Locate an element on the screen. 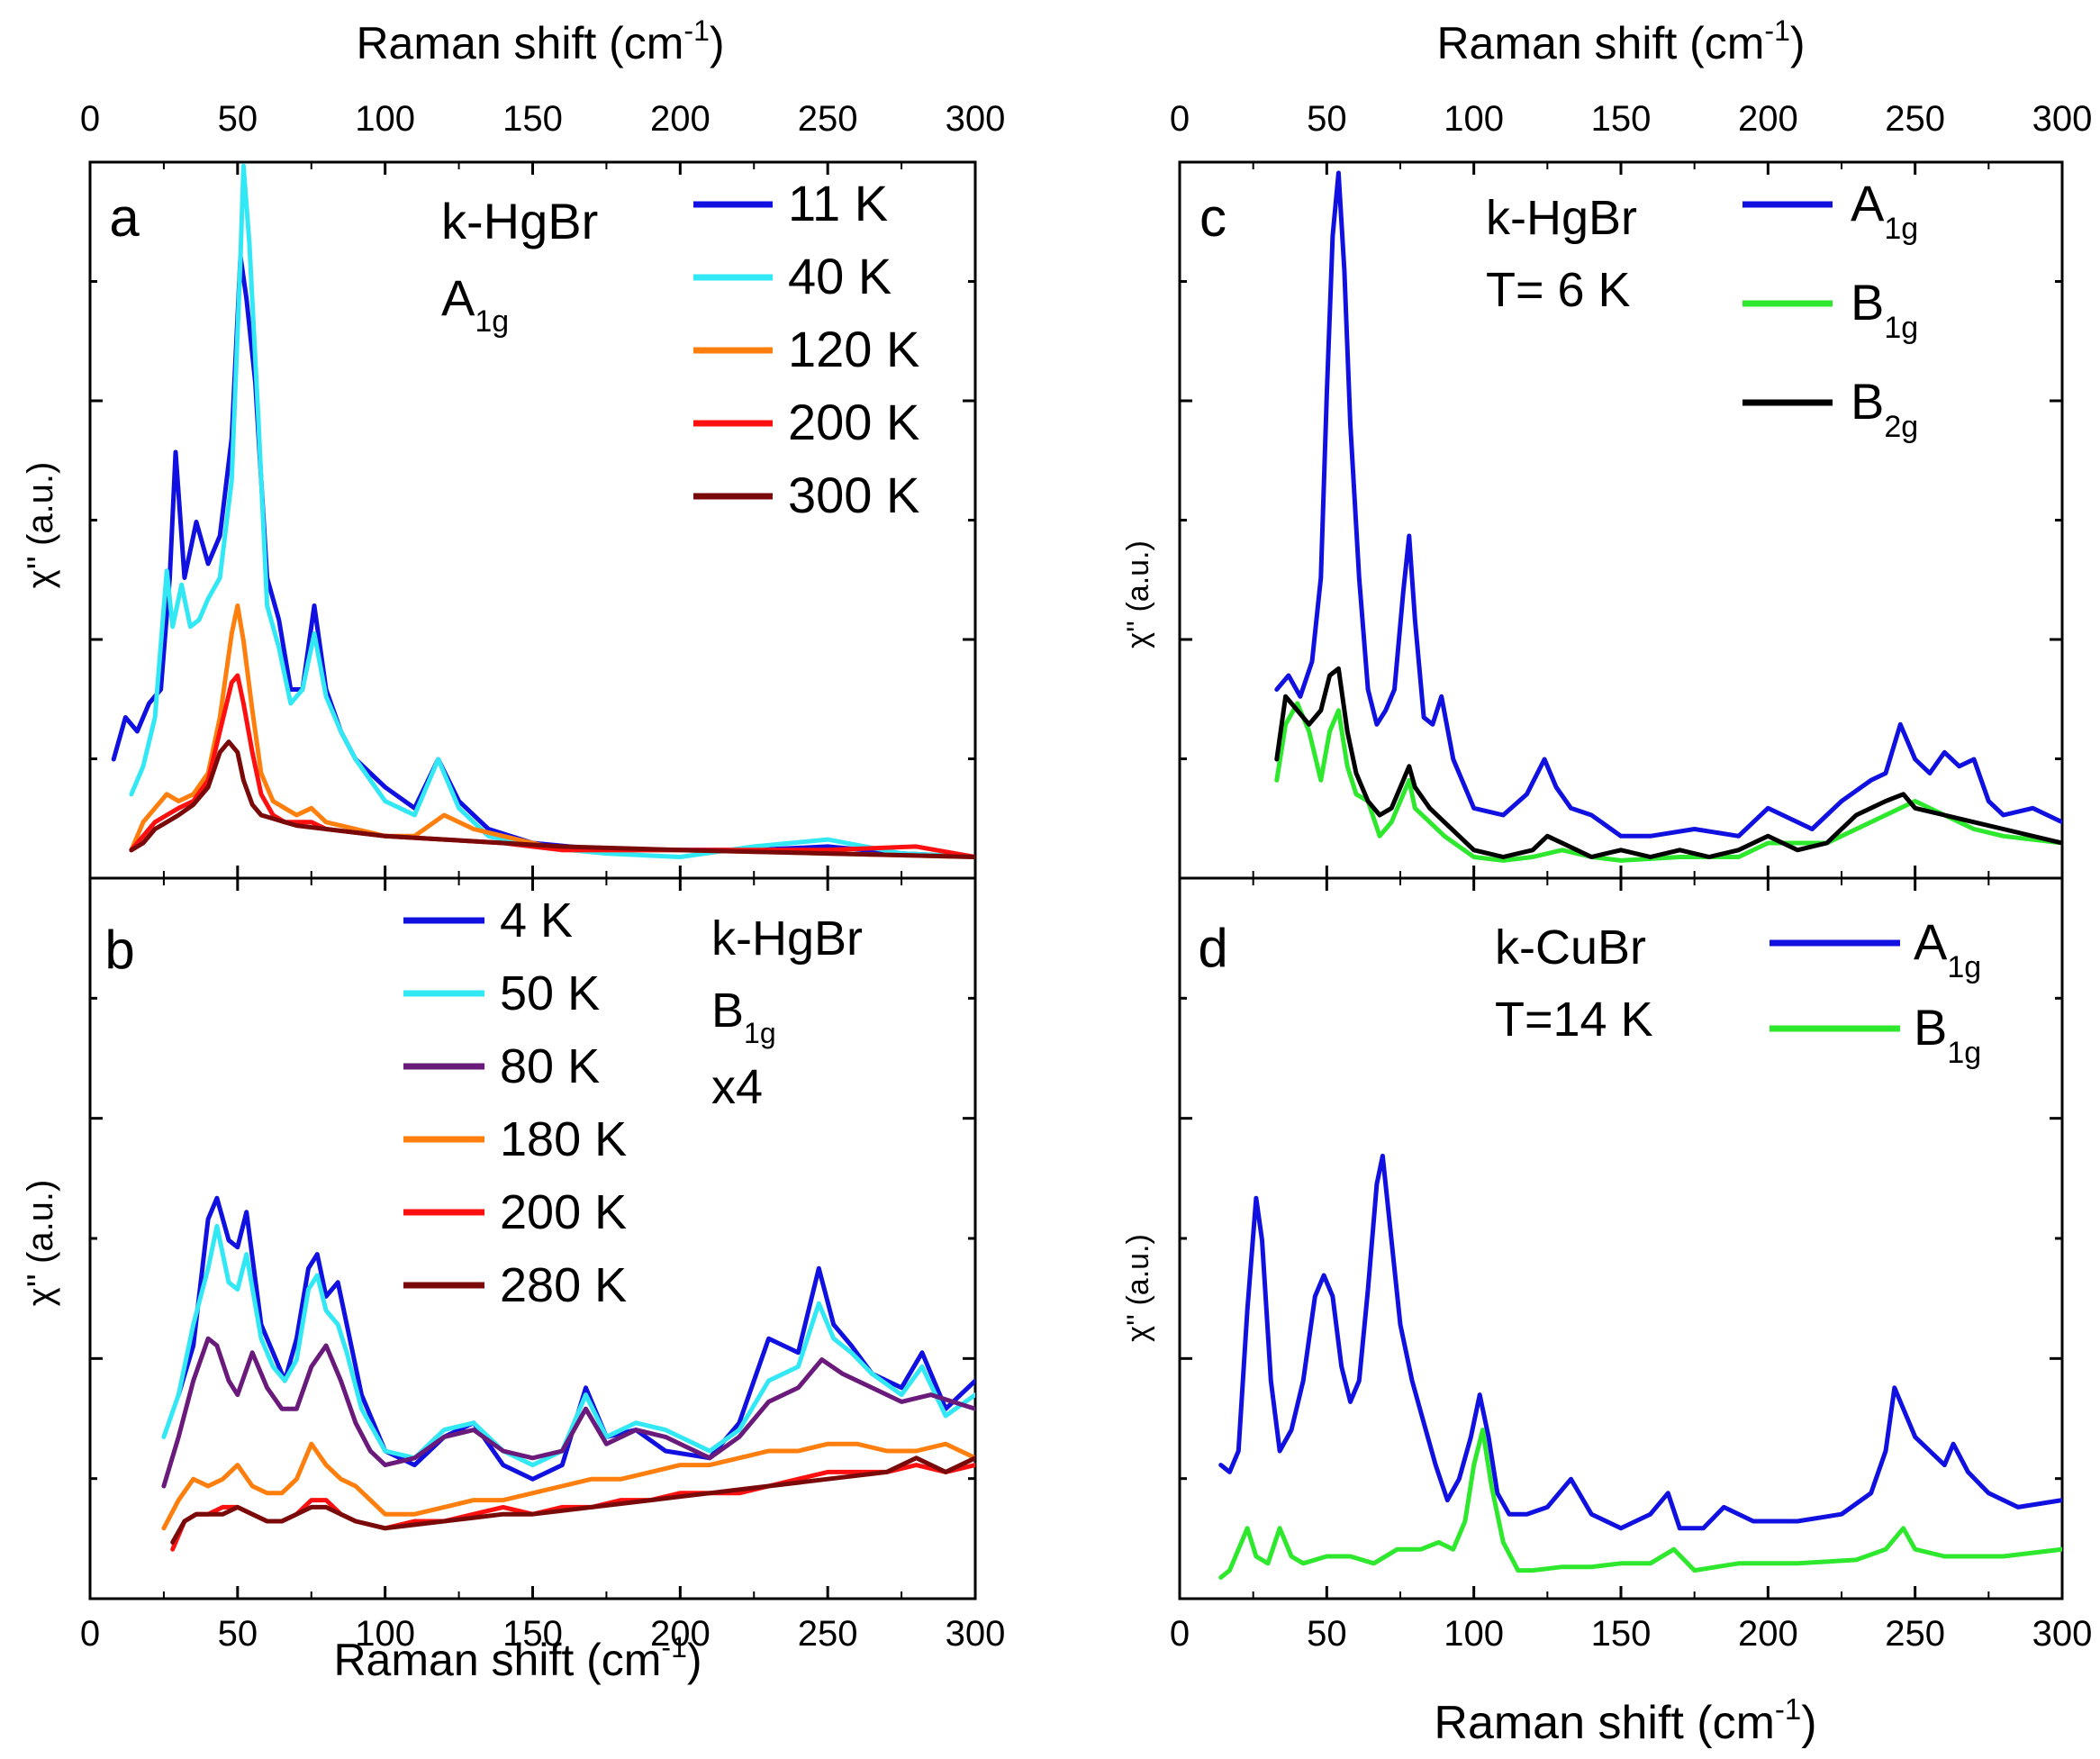 The width and height of the screenshot is (2100, 1759). annotation-scale: x4 is located at coordinates (737, 1087).